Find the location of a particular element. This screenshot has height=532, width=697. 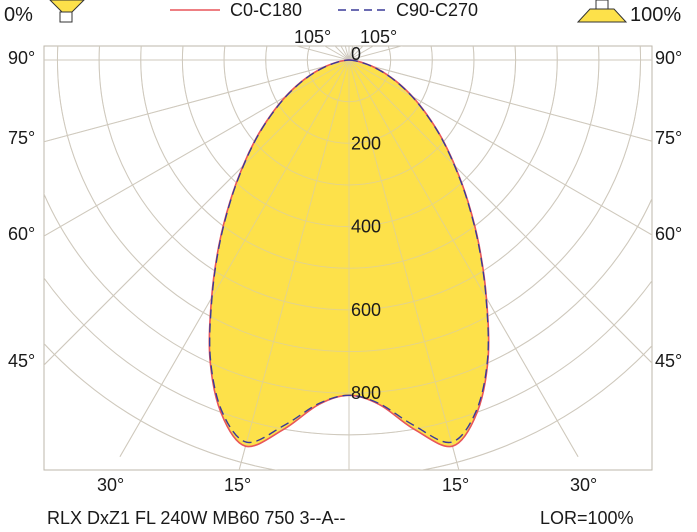

footer-luminaire-name: RLX DxZ1 FL 240W MB60 750 3--A-- is located at coordinates (196, 518).